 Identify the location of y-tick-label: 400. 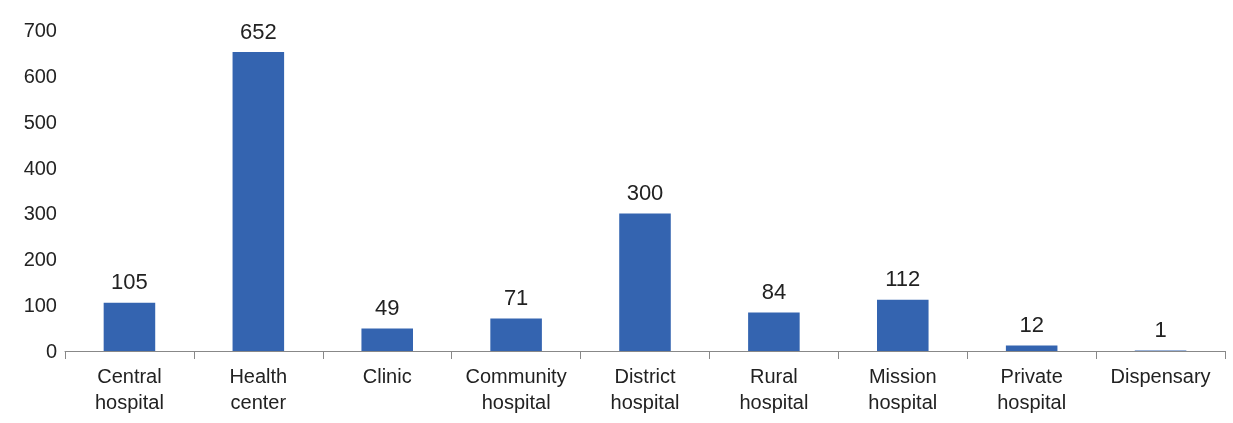
(40, 167).